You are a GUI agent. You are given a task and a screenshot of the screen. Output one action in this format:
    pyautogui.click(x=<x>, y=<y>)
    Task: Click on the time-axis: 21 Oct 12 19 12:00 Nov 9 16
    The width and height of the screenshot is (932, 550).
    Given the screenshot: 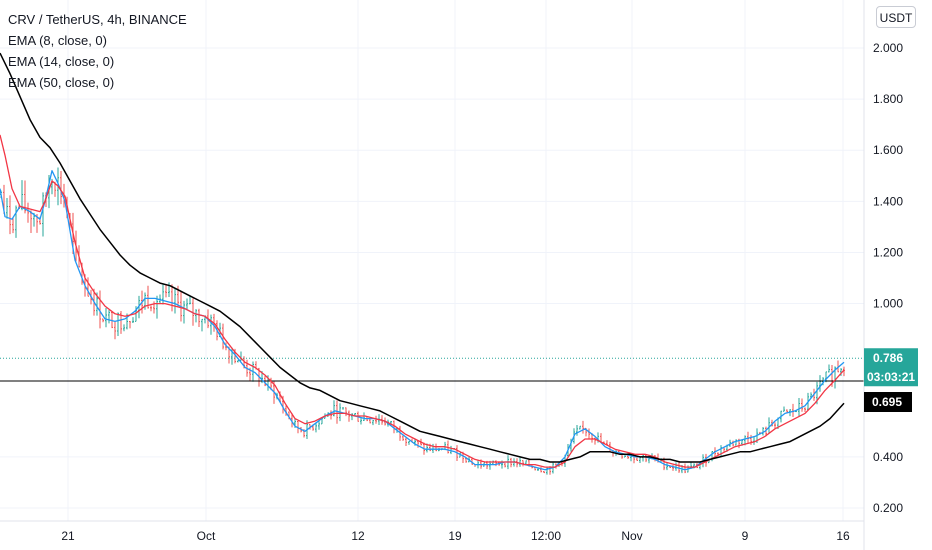 What is the action you would take?
    pyautogui.click(x=455, y=536)
    